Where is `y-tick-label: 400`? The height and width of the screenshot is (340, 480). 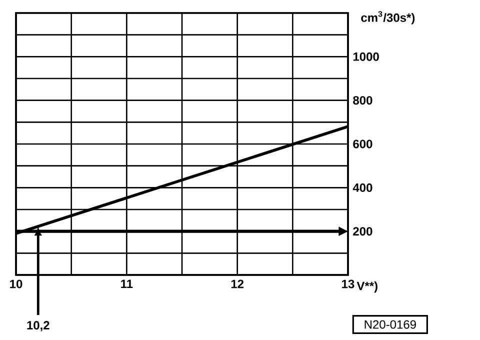
y-tick-label: 400 is located at coordinates (362, 187).